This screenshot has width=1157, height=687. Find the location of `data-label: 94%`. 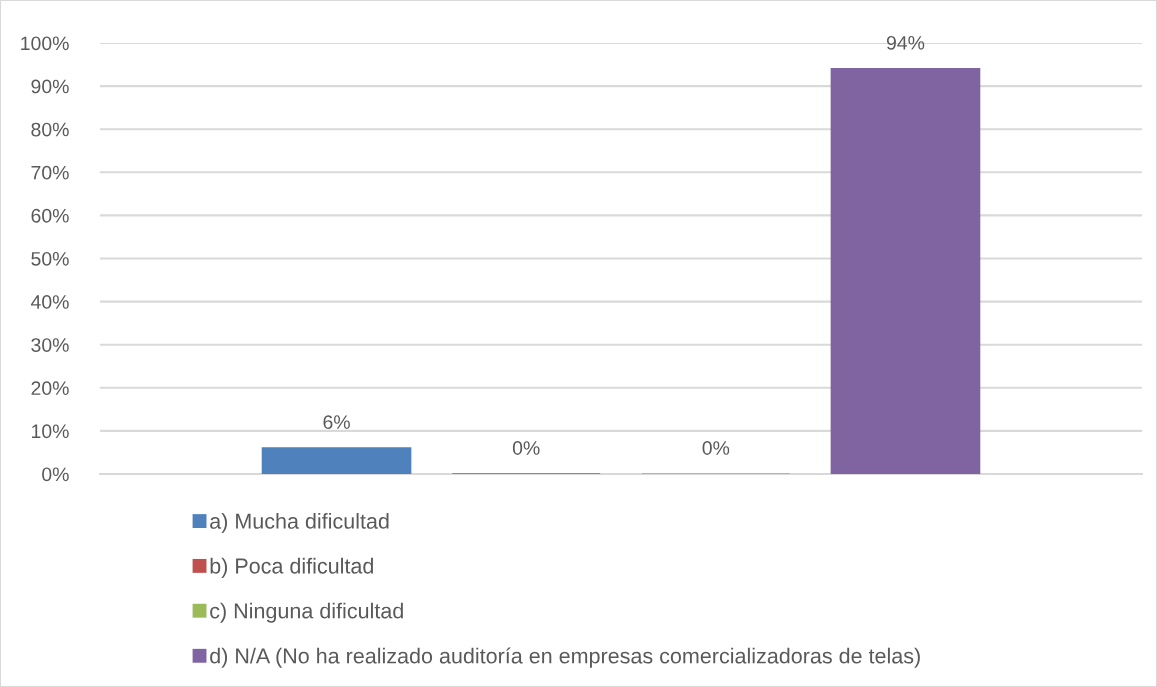

data-label: 94% is located at coordinates (905, 42).